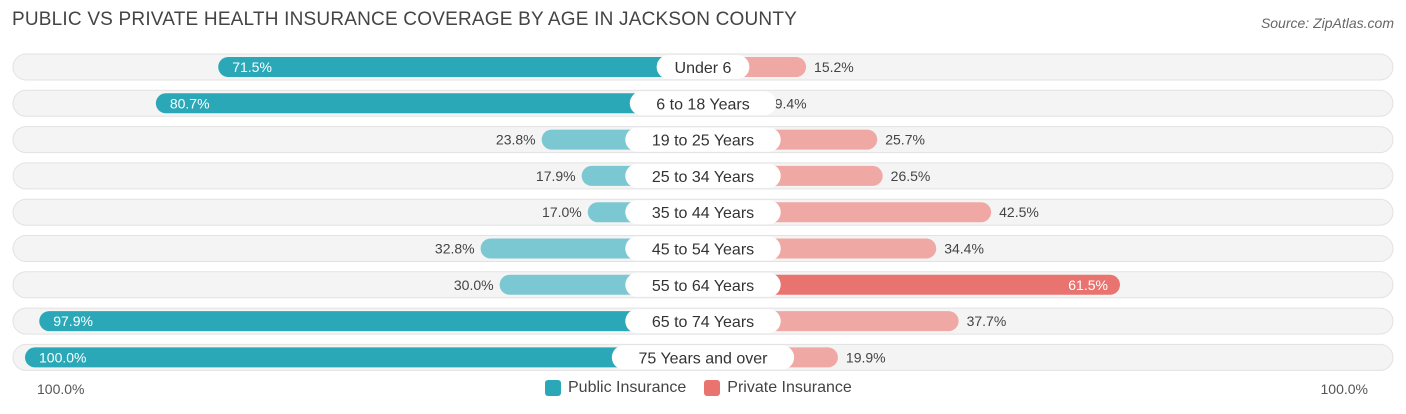  Describe the element at coordinates (73, 321) in the screenshot. I see `data-label-public: 97.9%` at that location.